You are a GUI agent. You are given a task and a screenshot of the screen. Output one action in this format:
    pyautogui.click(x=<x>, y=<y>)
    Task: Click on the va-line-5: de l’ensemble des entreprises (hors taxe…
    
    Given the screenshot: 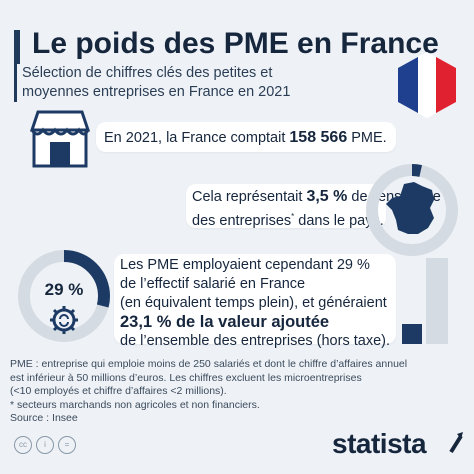 What is the action you would take?
    pyautogui.click(x=255, y=341)
    